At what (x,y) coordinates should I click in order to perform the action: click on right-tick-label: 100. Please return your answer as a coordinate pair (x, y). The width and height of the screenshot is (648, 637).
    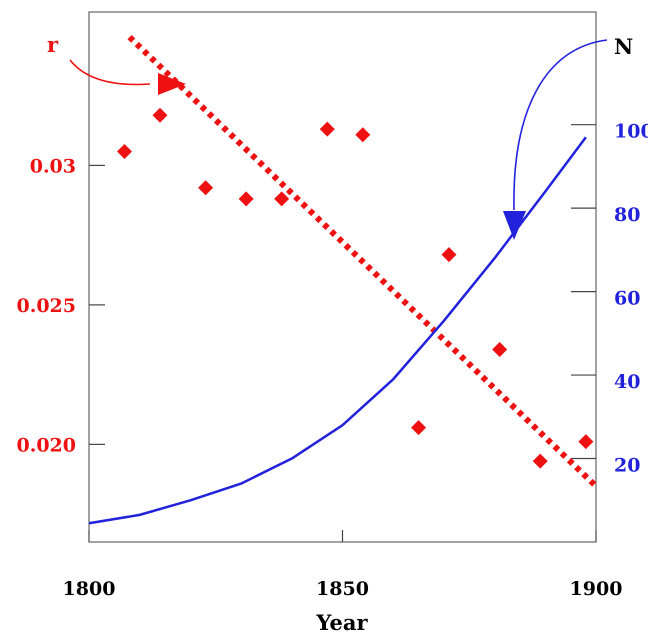
    Looking at the image, I should click on (631, 132).